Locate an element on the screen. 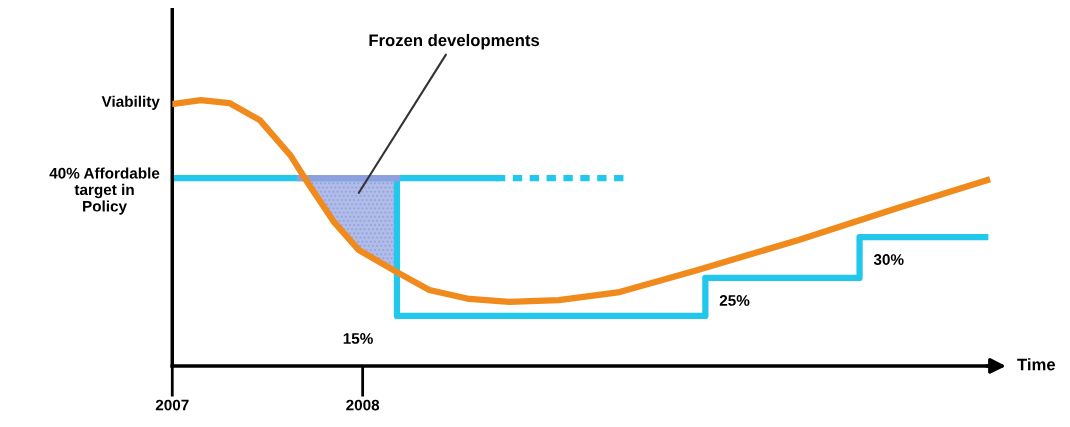  text: Frozen developments is located at coordinates (454, 41).